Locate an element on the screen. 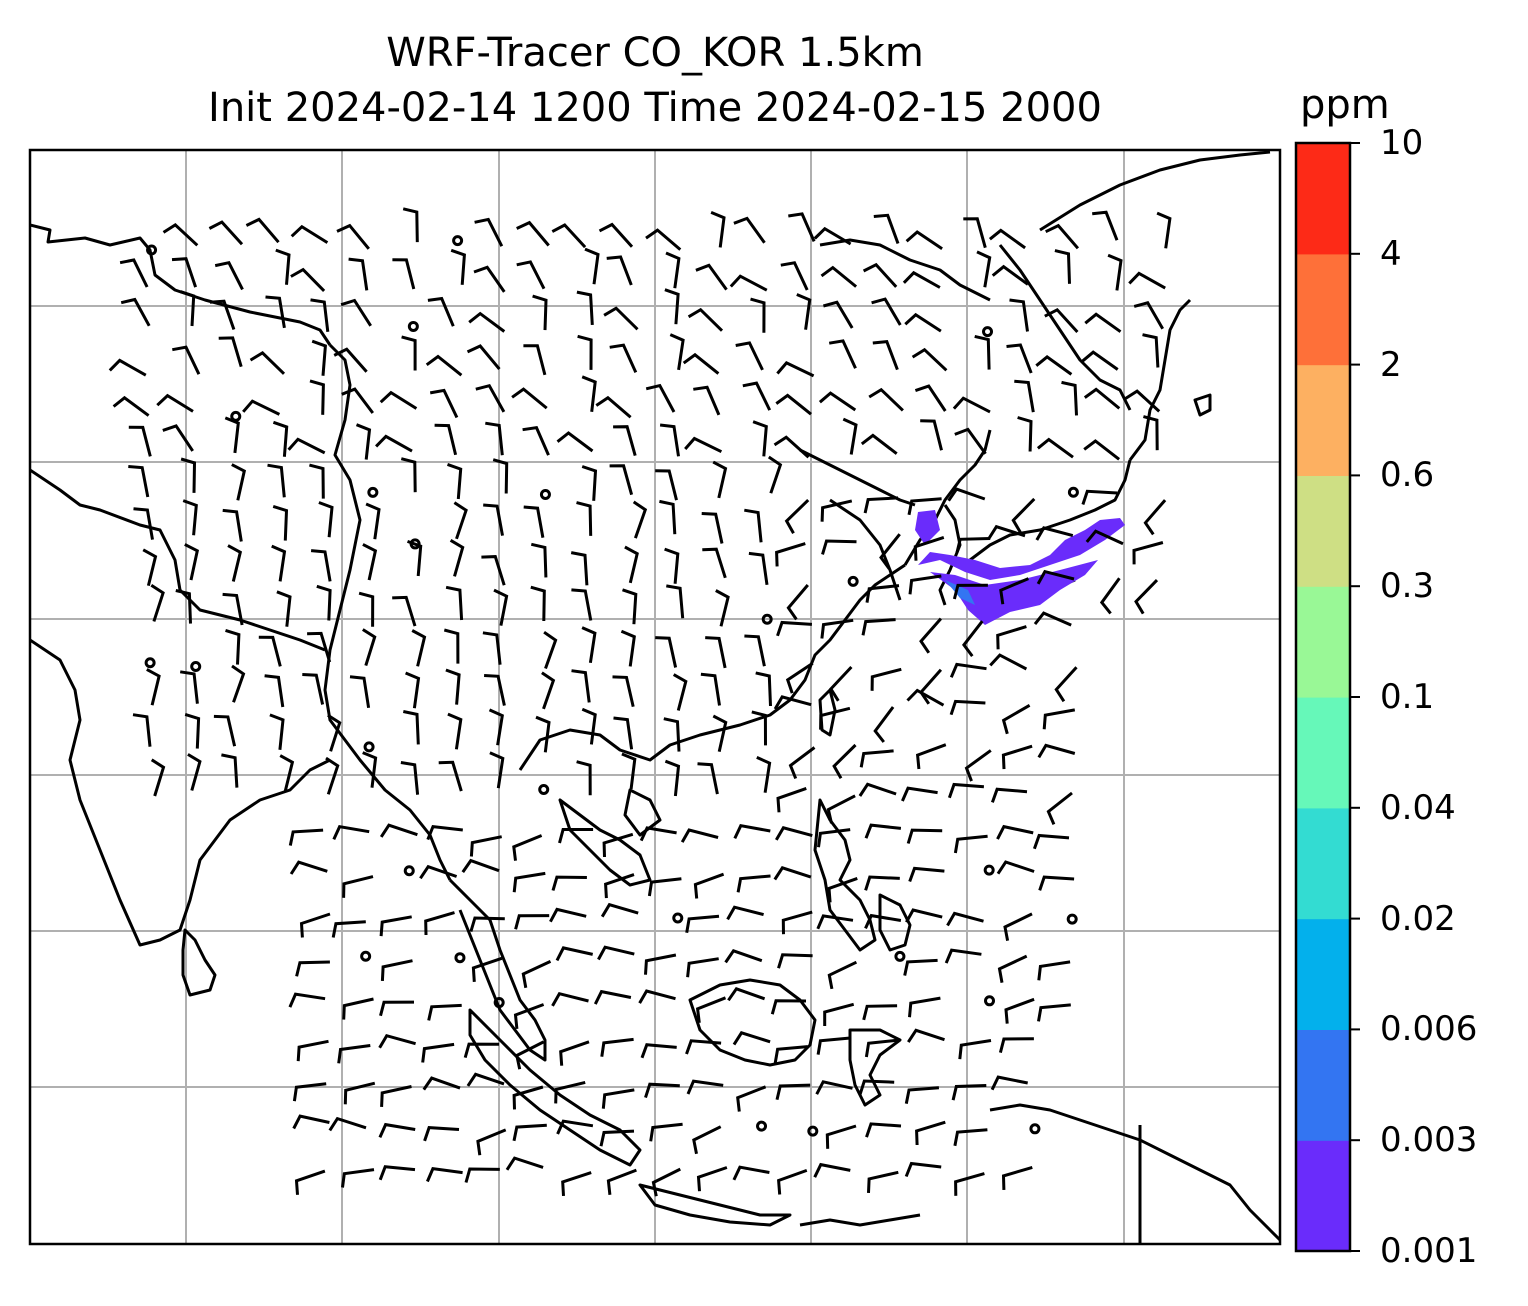 This screenshot has width=1528, height=1306. colorbar-tick-label: 0.1 is located at coordinates (1407, 697).